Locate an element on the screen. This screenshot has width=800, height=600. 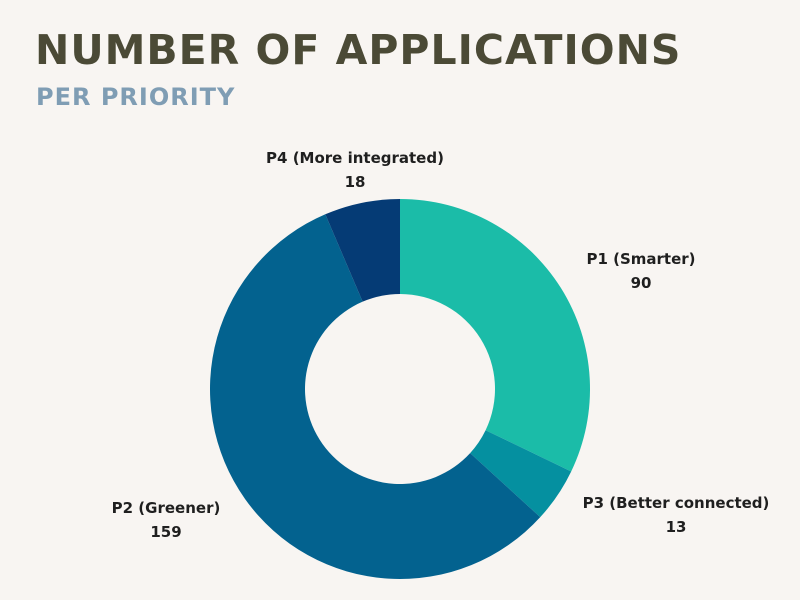
slice-value-1: 90 is located at coordinates (641, 283).